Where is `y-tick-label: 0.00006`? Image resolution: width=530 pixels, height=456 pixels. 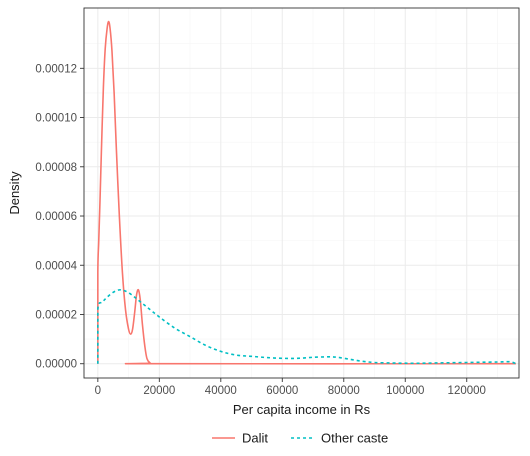
y-tick-label: 0.00006 is located at coordinates (56, 217).